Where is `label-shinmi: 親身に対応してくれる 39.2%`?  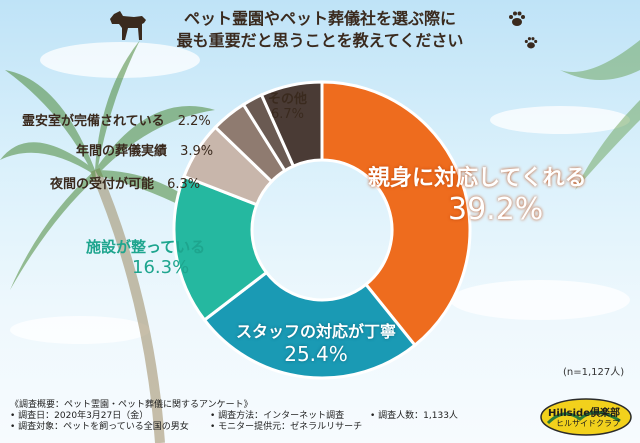 label-shinmi: 親身に対応してくれる 39.2% is located at coordinates (477, 193).